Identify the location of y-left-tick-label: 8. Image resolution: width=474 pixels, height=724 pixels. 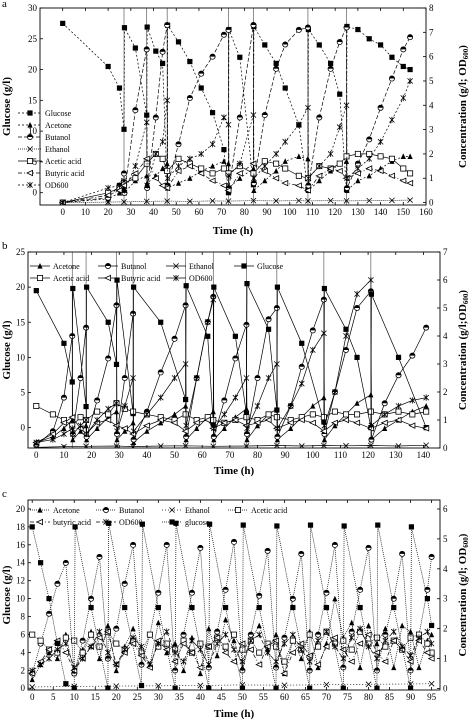
(23, 617).